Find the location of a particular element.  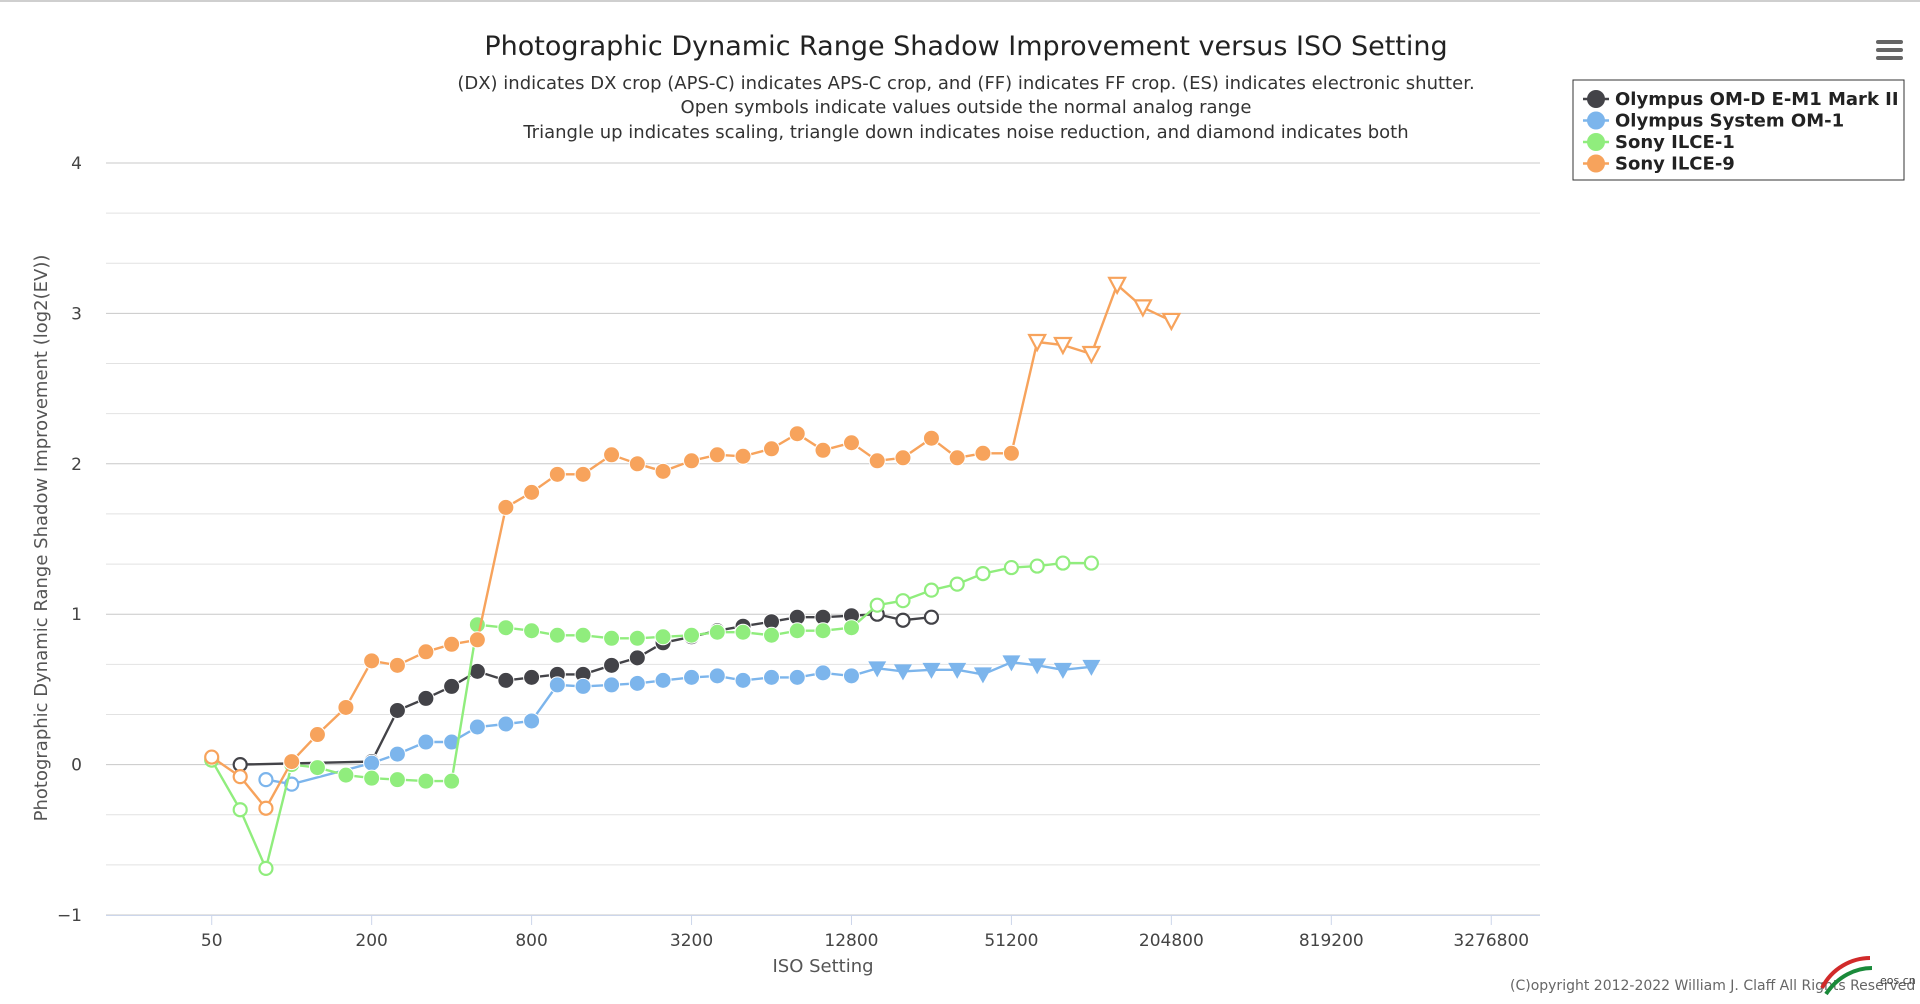

legend-item: Sony ILCE-1 is located at coordinates (1659, 142).